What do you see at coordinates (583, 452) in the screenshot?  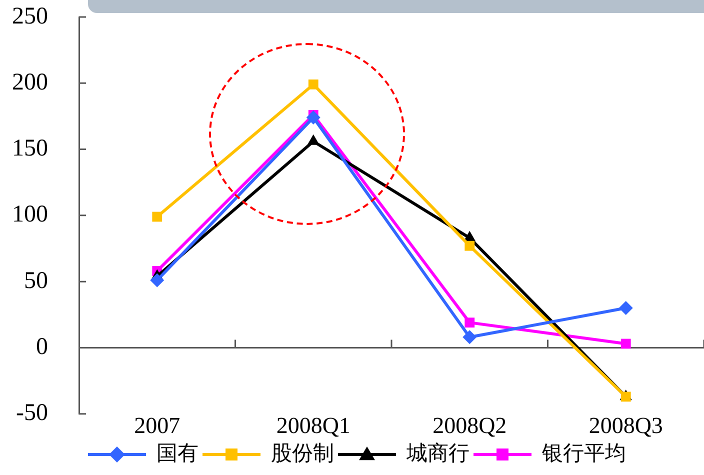 I see `legend-label: 银行平均` at bounding box center [583, 452].